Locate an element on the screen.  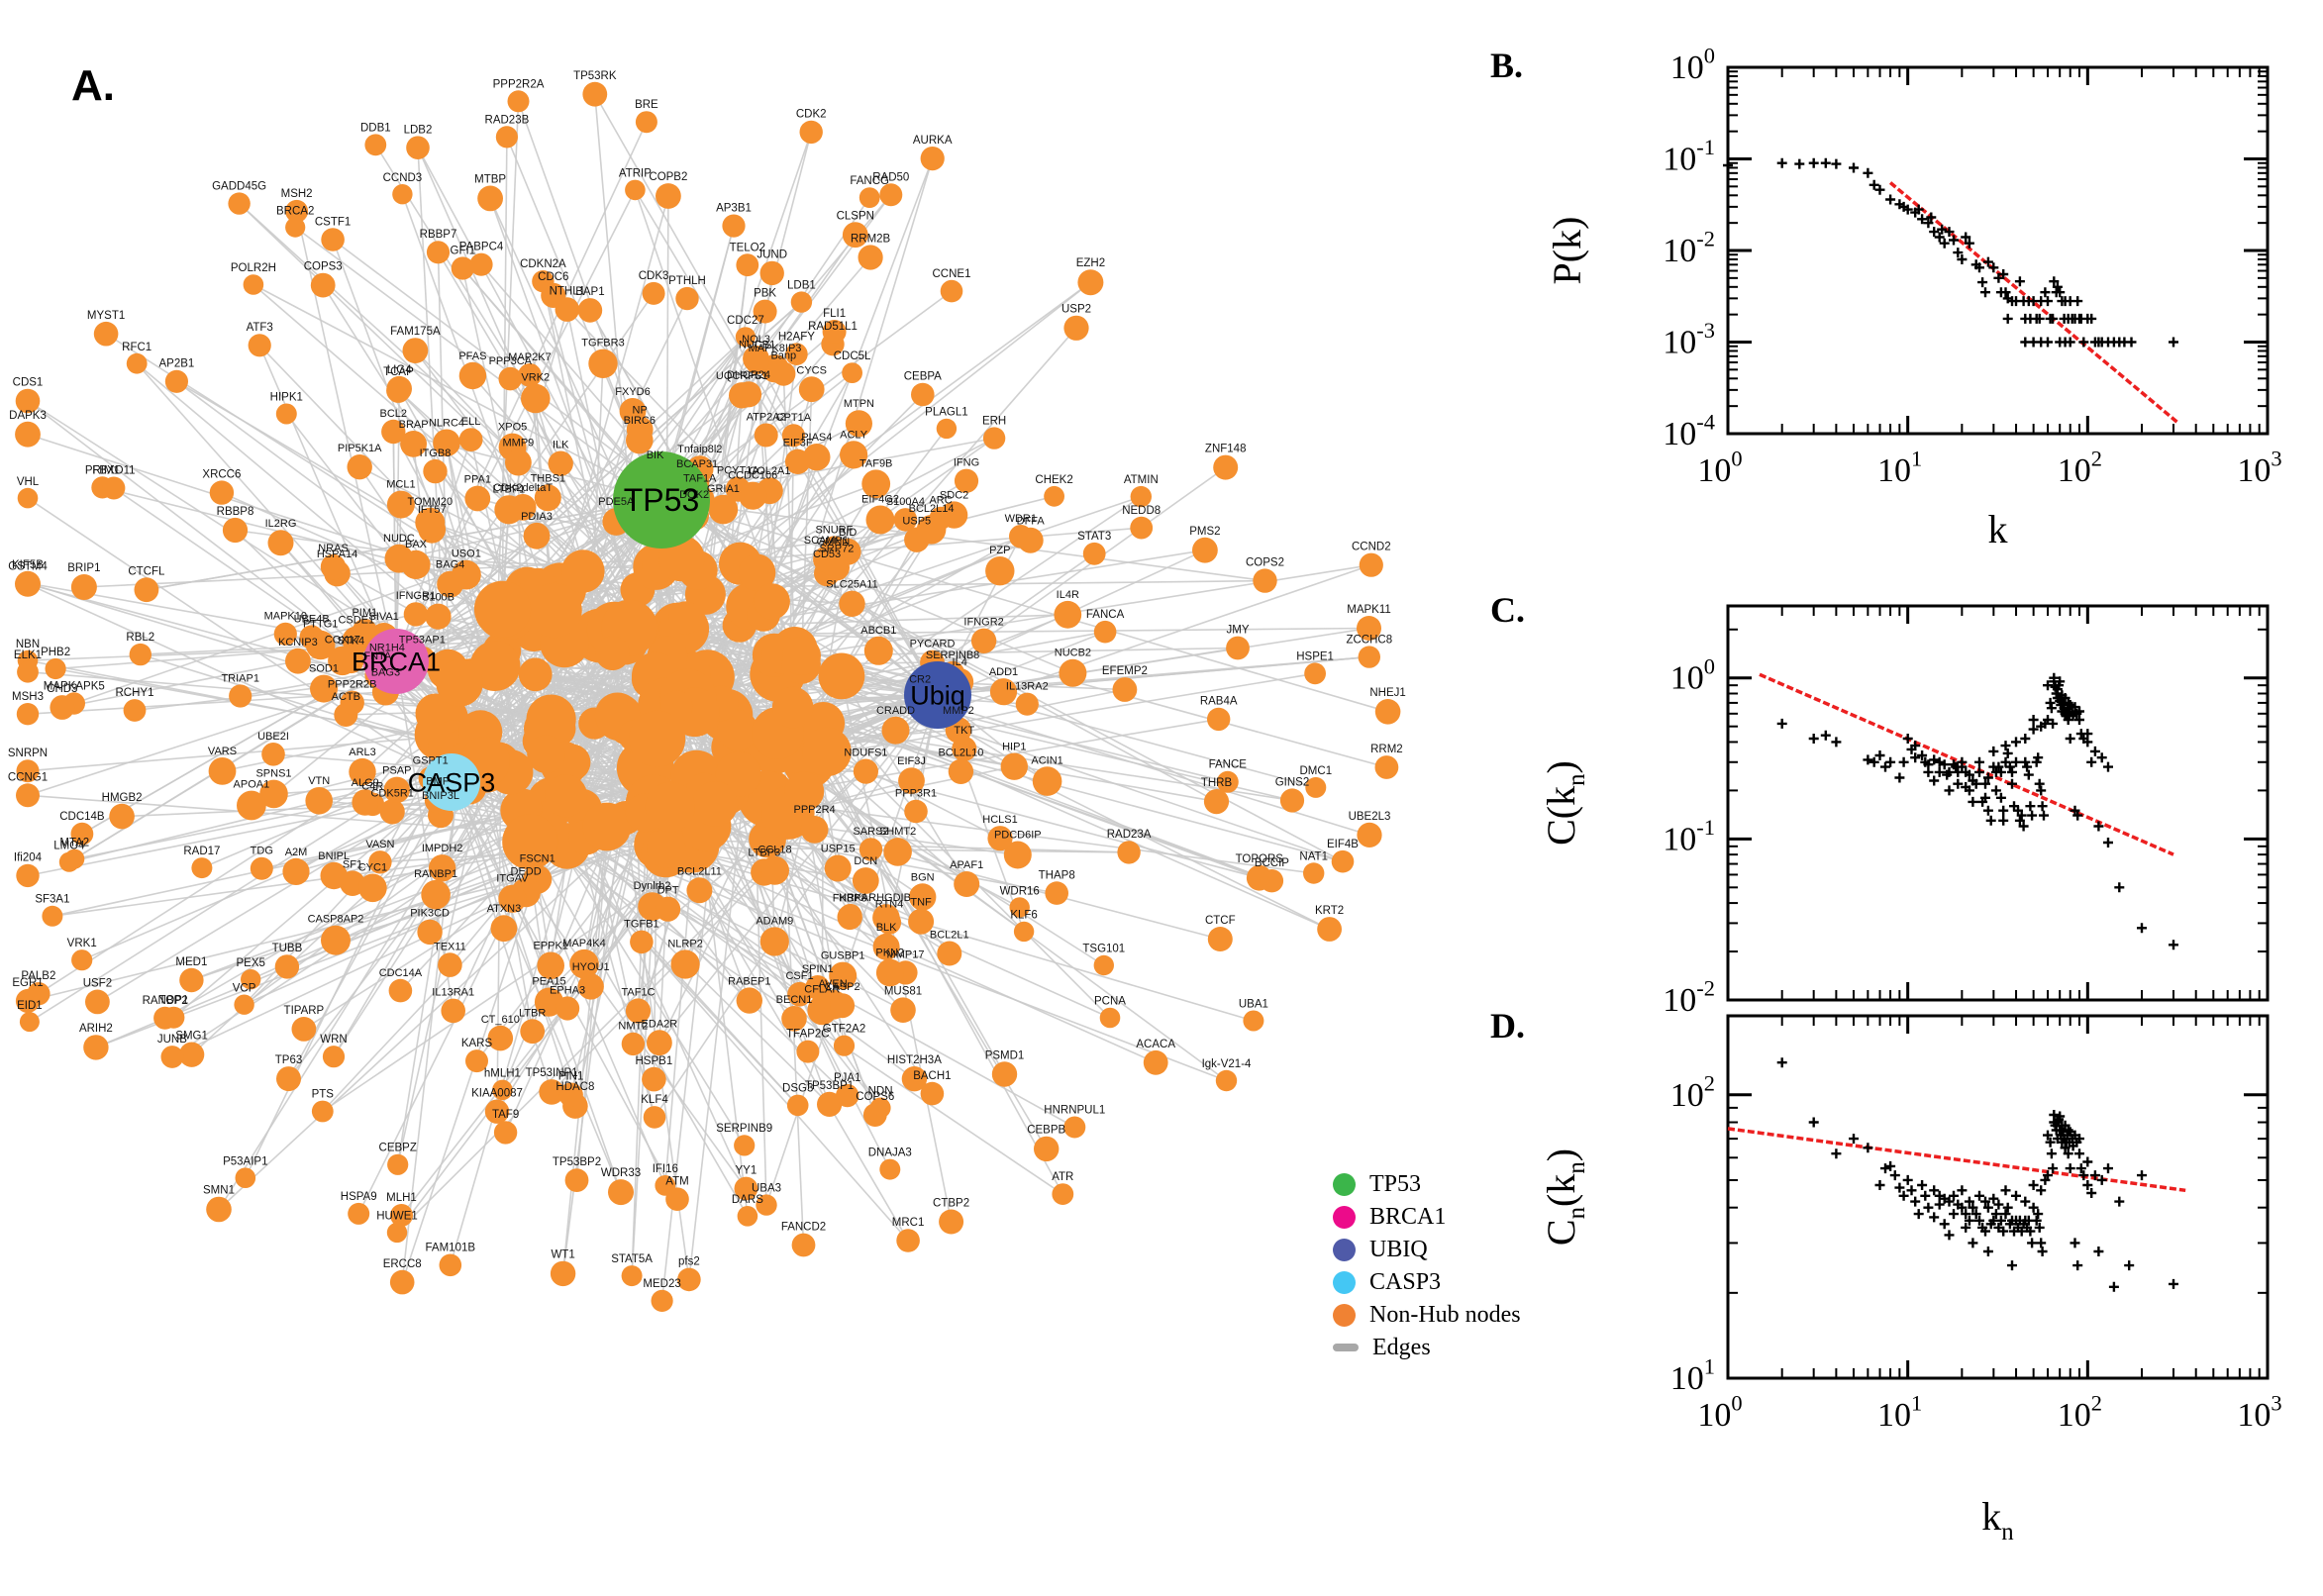
node-label: TELO2 is located at coordinates (748, 247).